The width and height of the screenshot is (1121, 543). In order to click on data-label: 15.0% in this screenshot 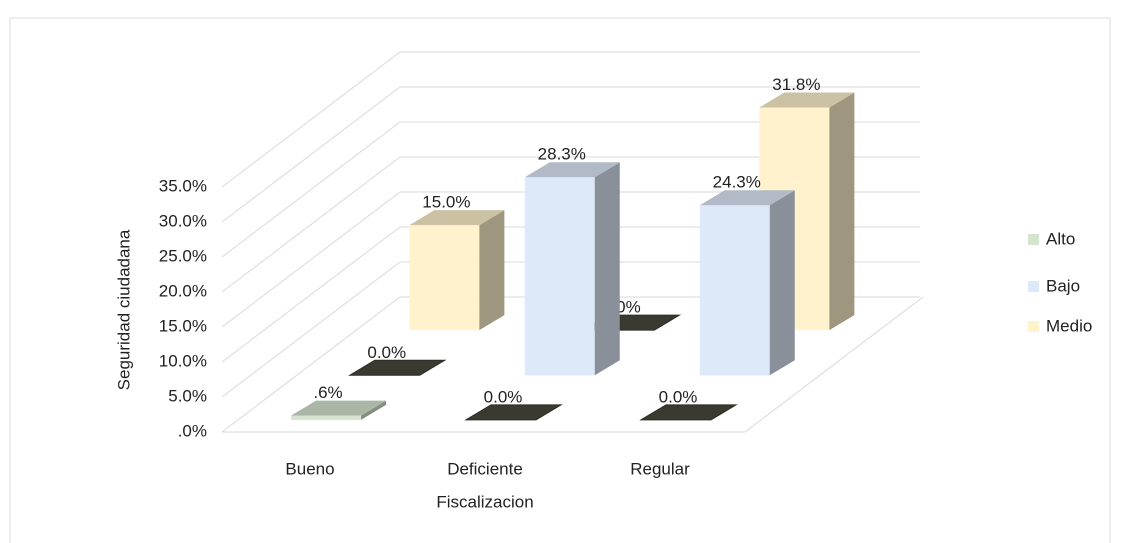, I will do `click(446, 202)`.